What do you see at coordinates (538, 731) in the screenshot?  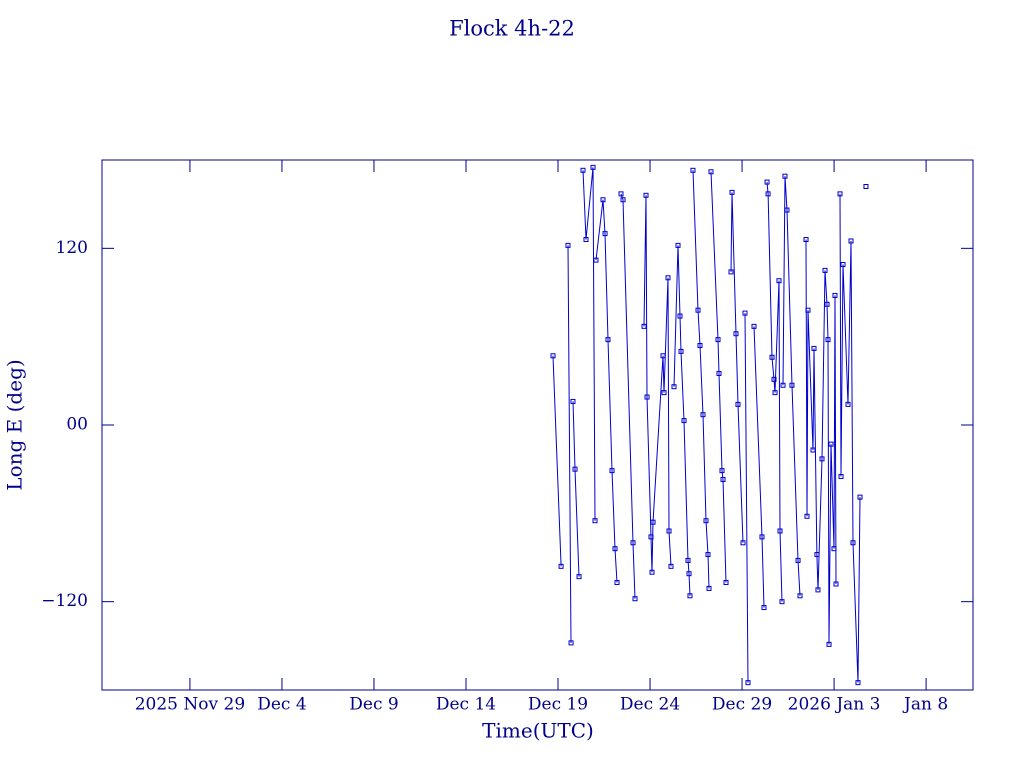 I see `x-axis-label: Time(UTC)` at bounding box center [538, 731].